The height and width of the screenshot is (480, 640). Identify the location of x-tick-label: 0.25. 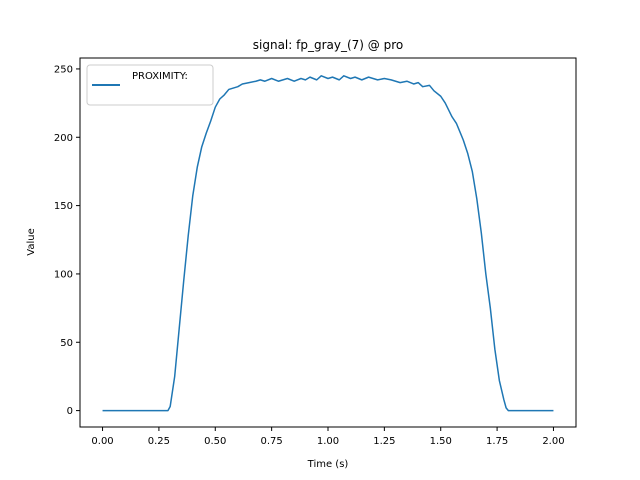
(159, 441).